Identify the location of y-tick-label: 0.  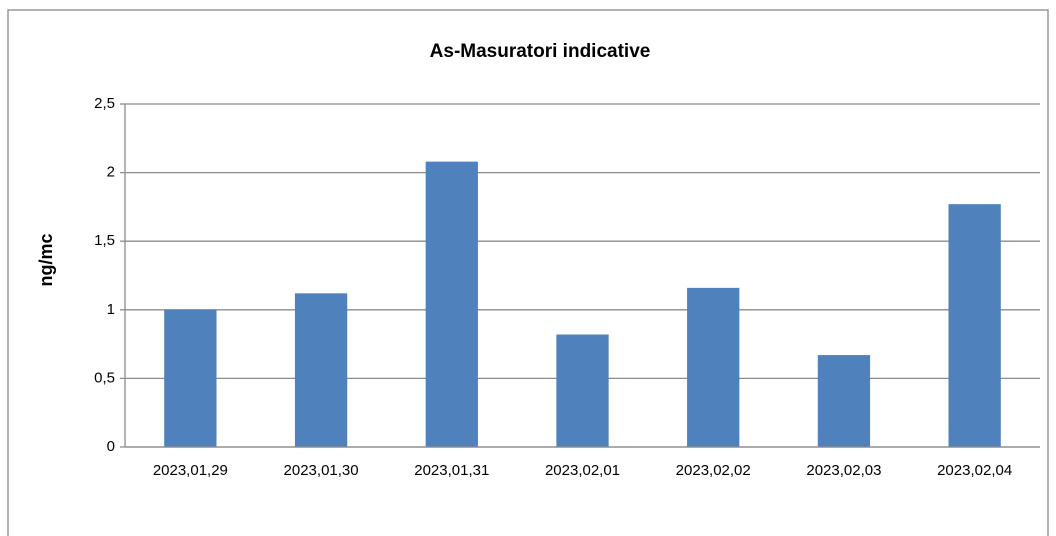
(111, 446).